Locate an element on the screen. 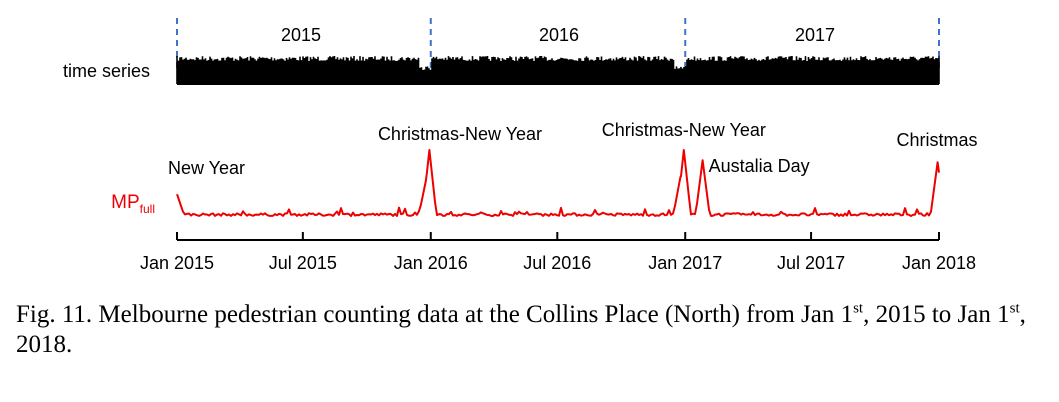 The height and width of the screenshot is (402, 1059). series-label-sub: full is located at coordinates (147, 209).